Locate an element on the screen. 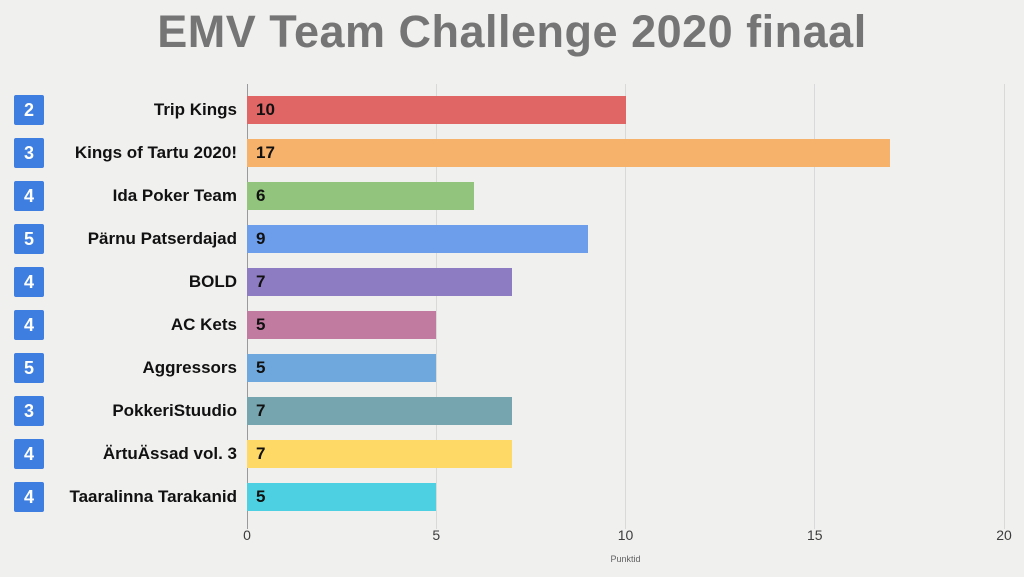  team-label: BOLD is located at coordinates (212, 281).